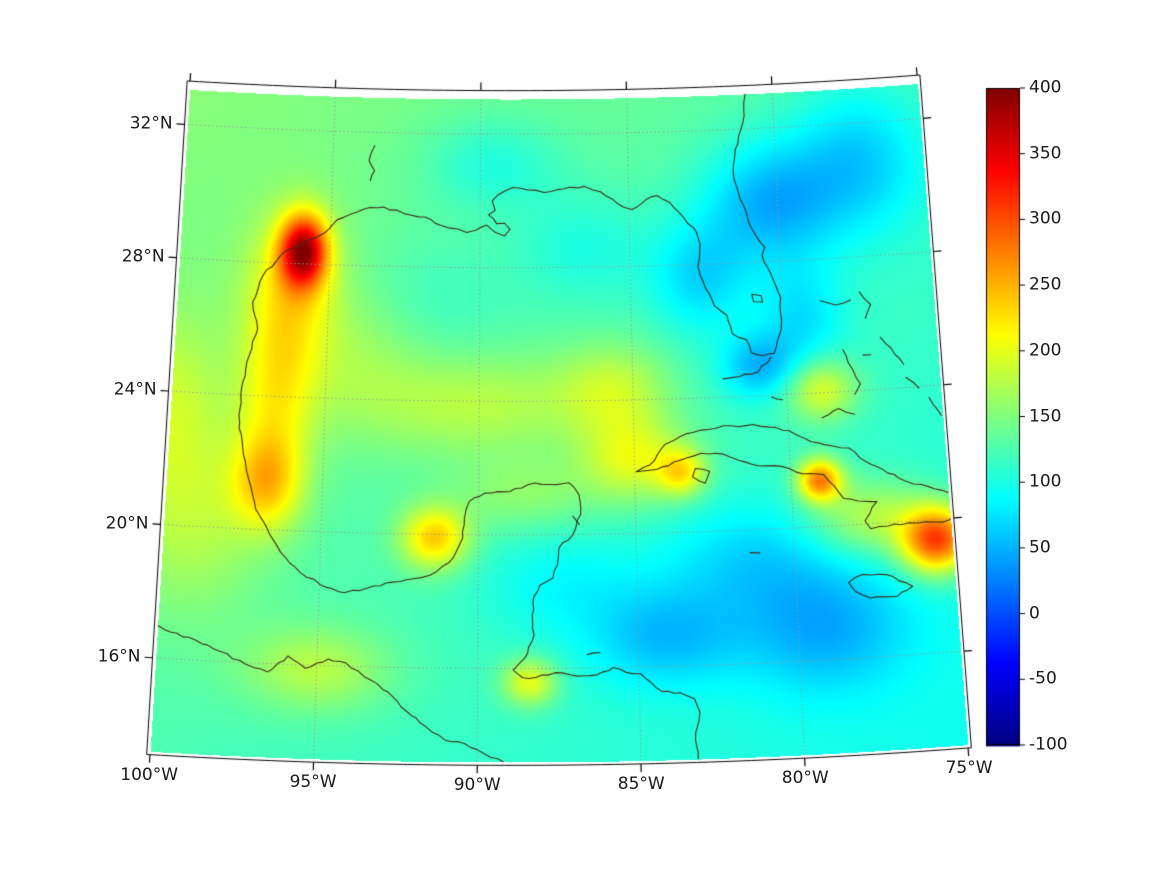 The height and width of the screenshot is (875, 1167). I want to click on y-tick-label-32: 32°N, so click(151, 123).